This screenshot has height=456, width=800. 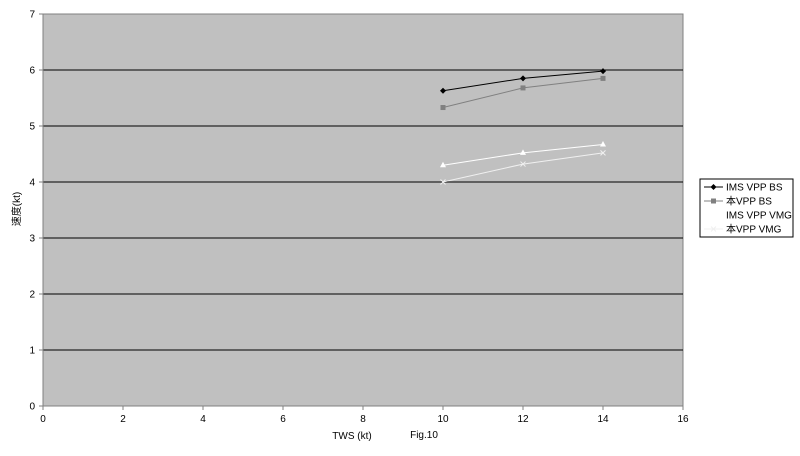 I want to click on y-tick-label: 5, so click(x=32, y=127).